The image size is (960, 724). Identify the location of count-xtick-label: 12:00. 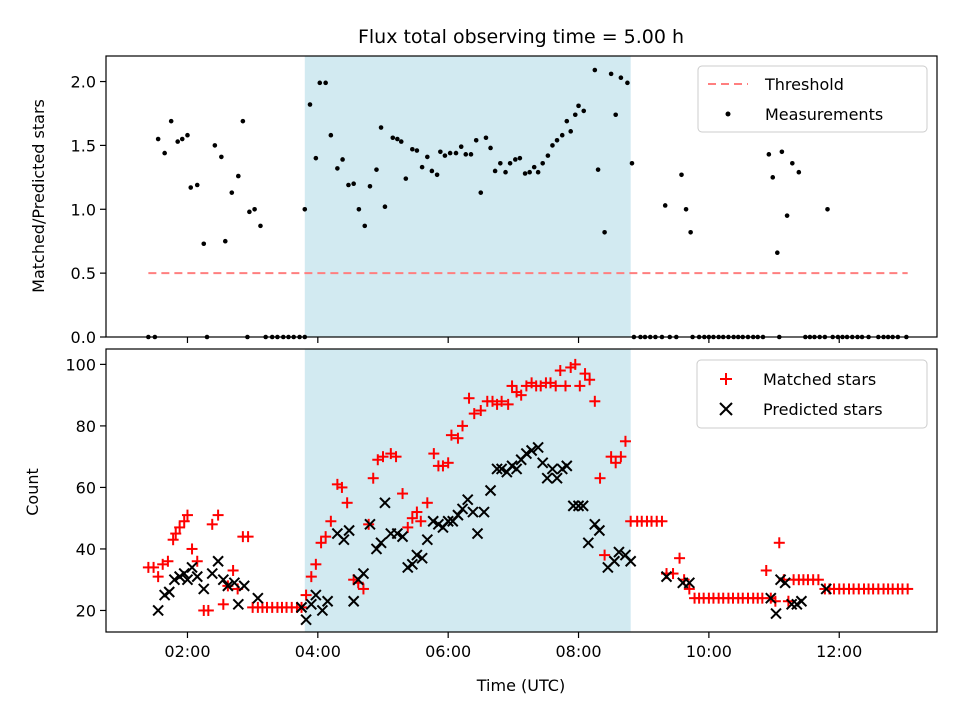
(839, 651).